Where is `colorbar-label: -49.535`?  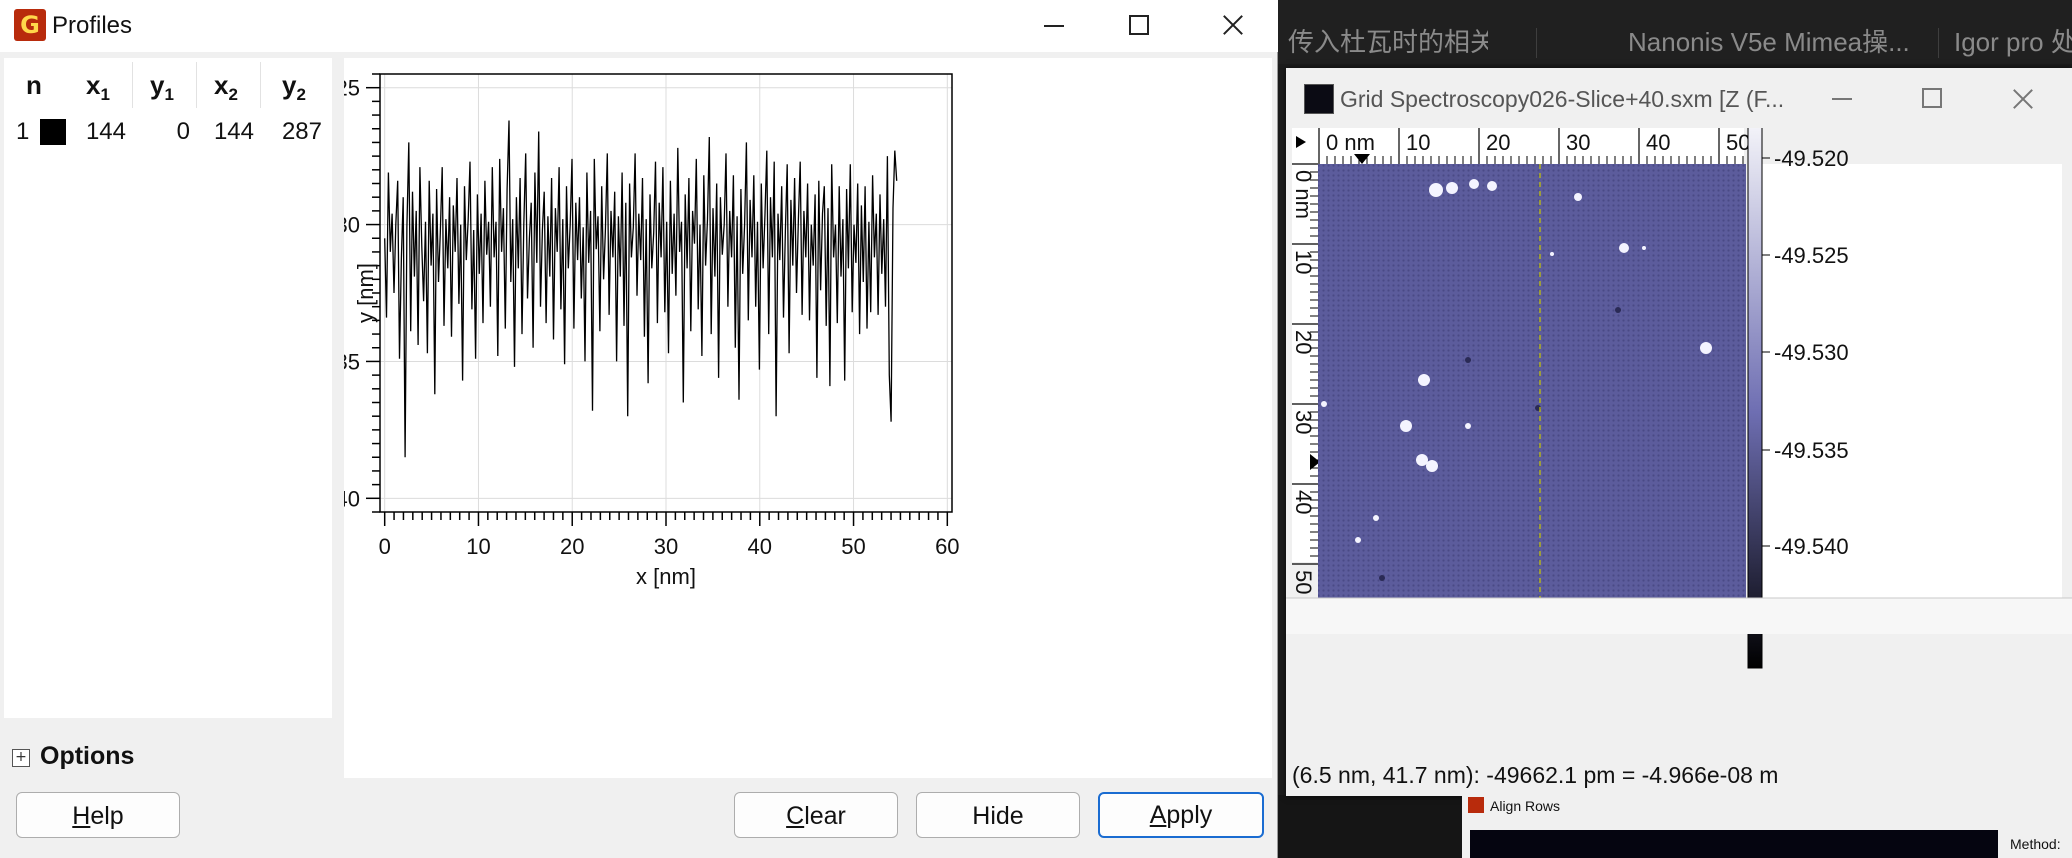
colorbar-label: -49.535 is located at coordinates (1811, 450).